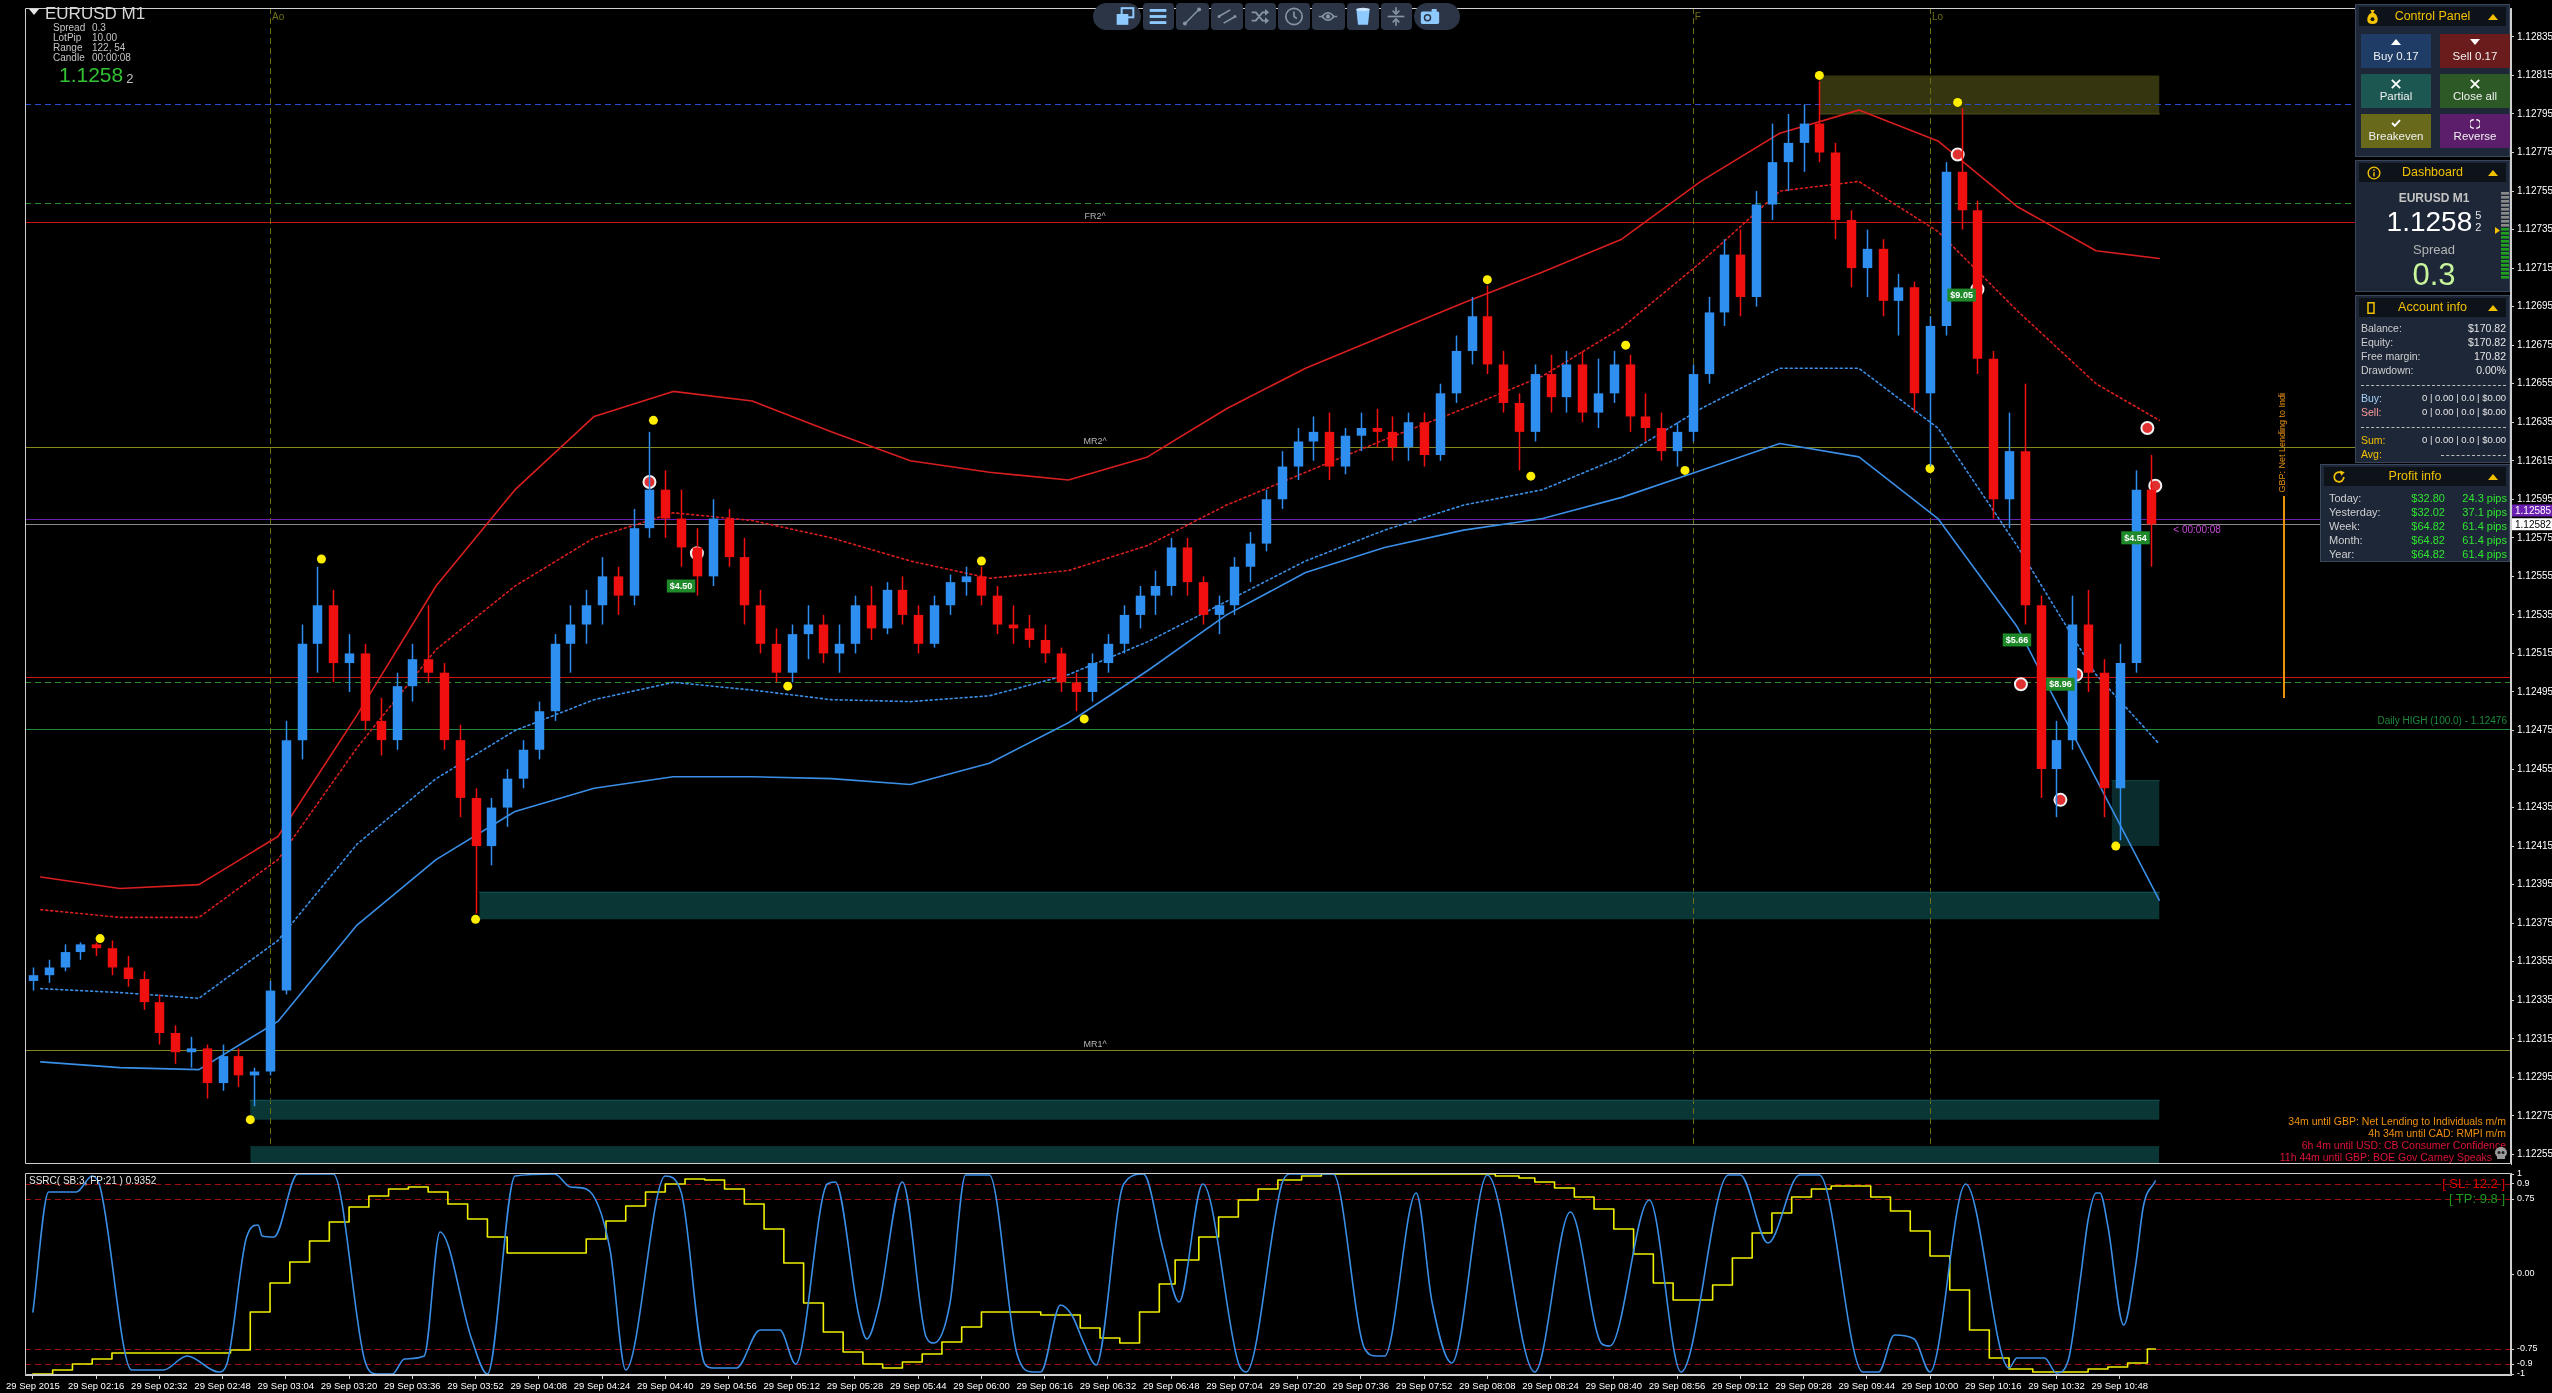 The image size is (2552, 1393). What do you see at coordinates (2432, 172) in the screenshot?
I see `text: Dashboard` at bounding box center [2432, 172].